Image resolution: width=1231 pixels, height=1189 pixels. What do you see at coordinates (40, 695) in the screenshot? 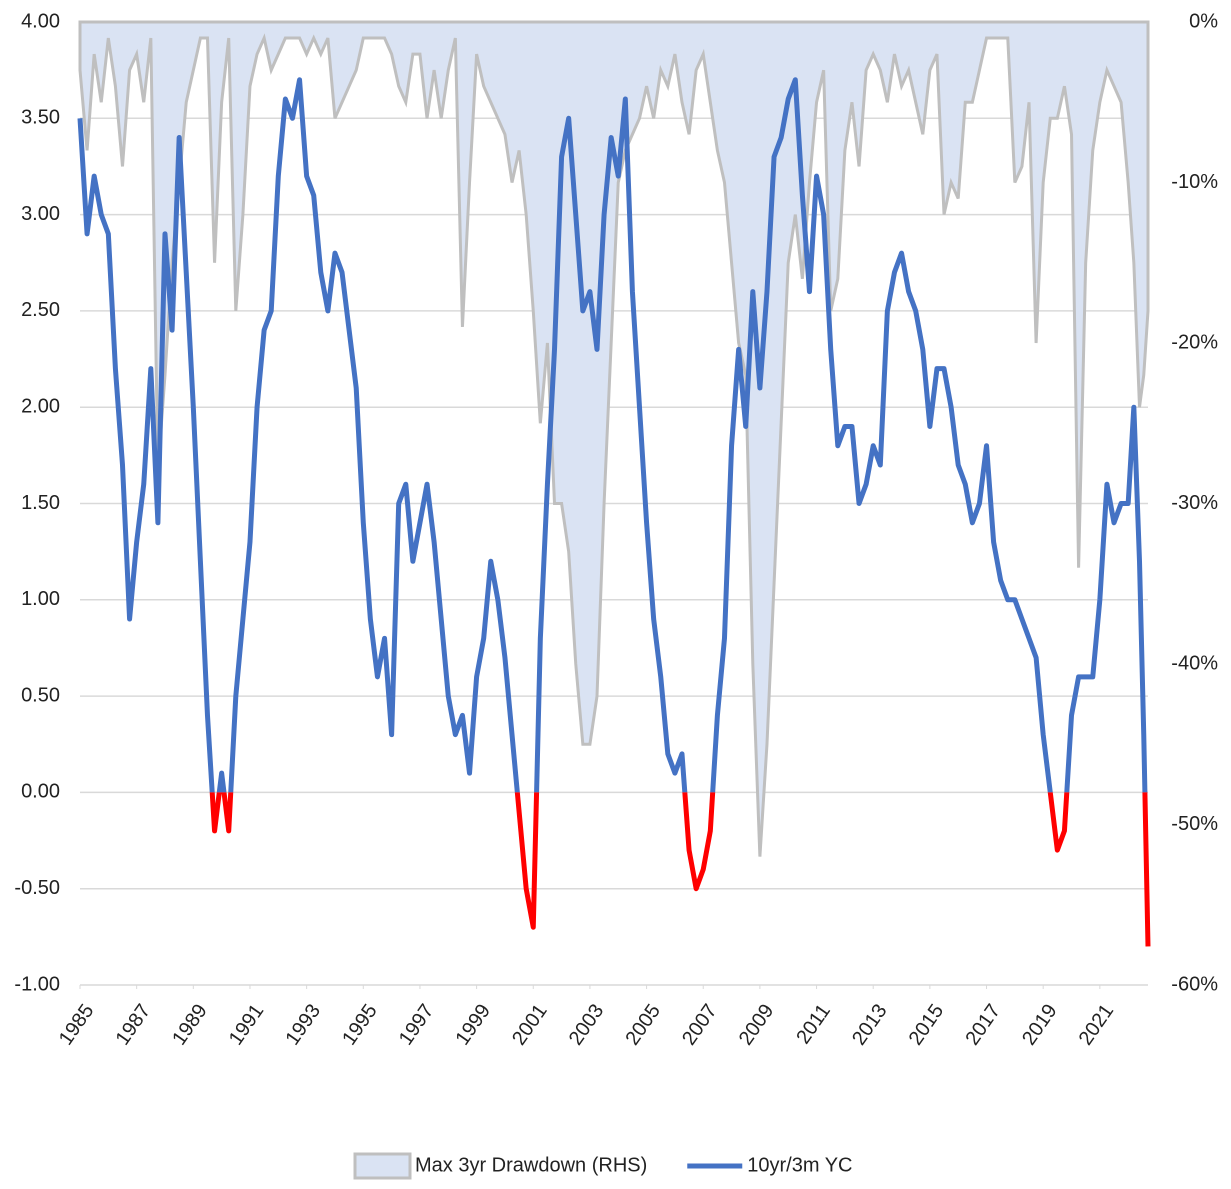
I see `y-tick-label: 0.50` at bounding box center [40, 695].